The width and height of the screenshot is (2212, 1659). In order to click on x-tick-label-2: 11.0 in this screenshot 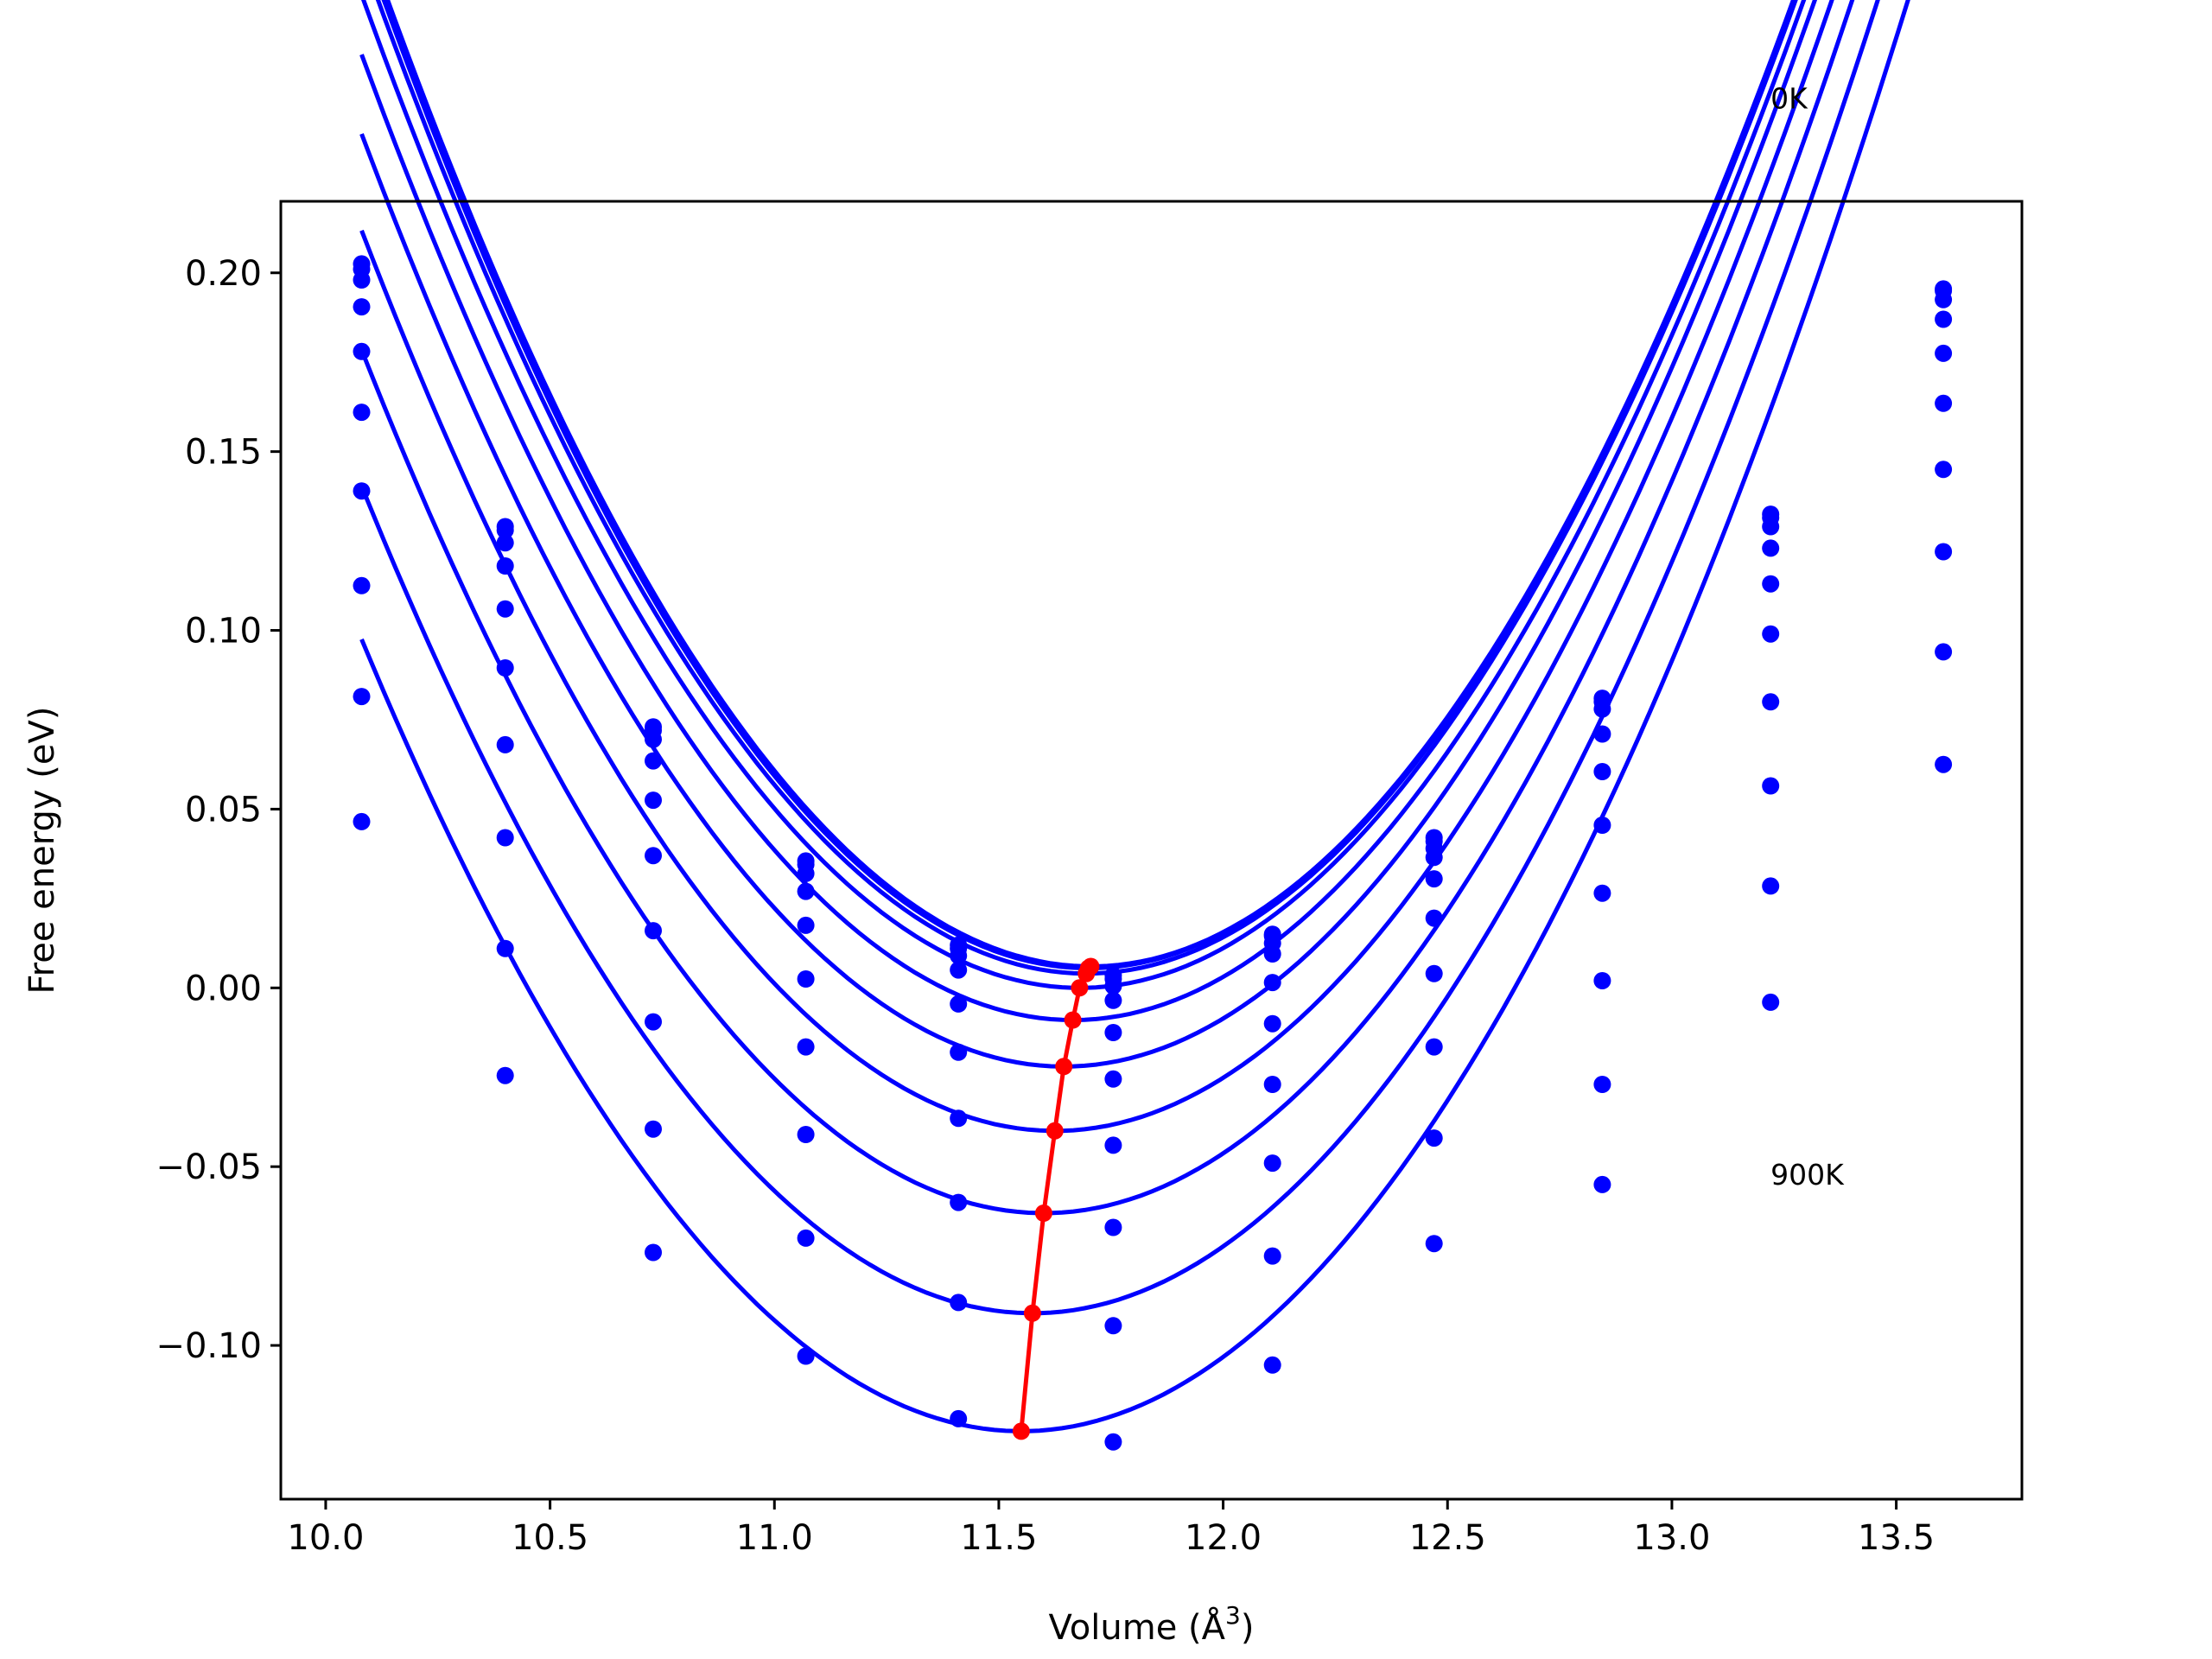, I will do `click(774, 1538)`.